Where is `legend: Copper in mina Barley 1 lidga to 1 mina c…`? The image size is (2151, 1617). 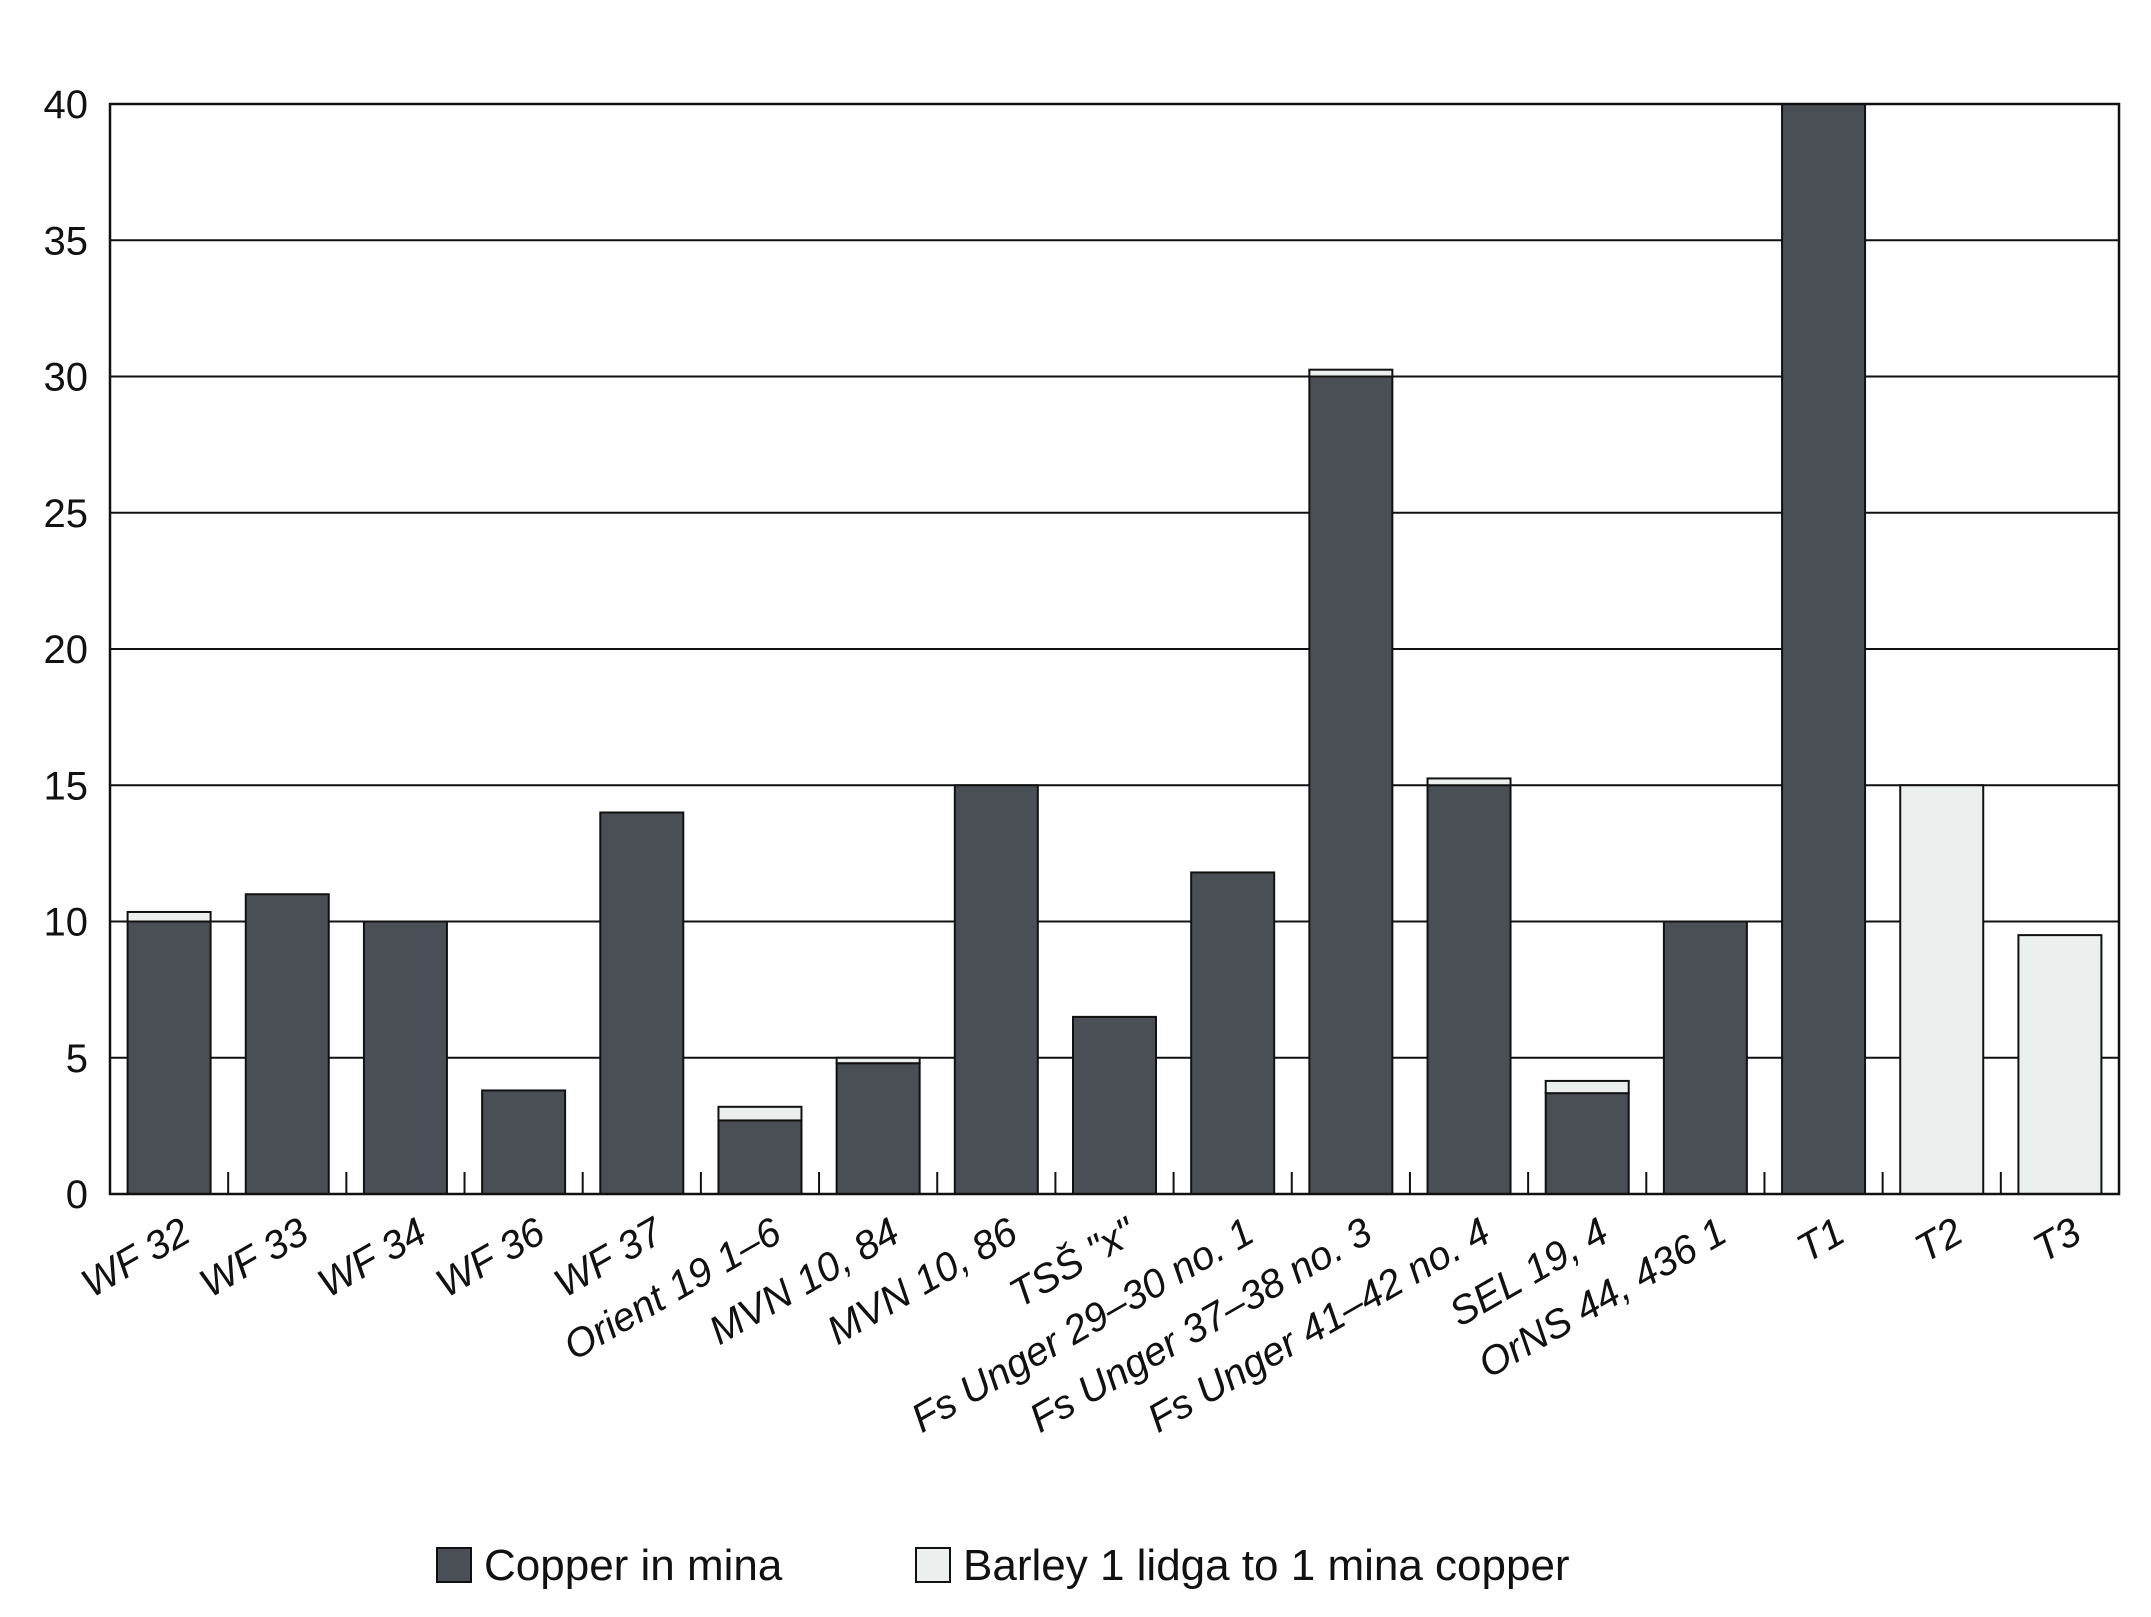
legend: Copper in mina Barley 1 lidga to 1 mina c… is located at coordinates (1003, 1565).